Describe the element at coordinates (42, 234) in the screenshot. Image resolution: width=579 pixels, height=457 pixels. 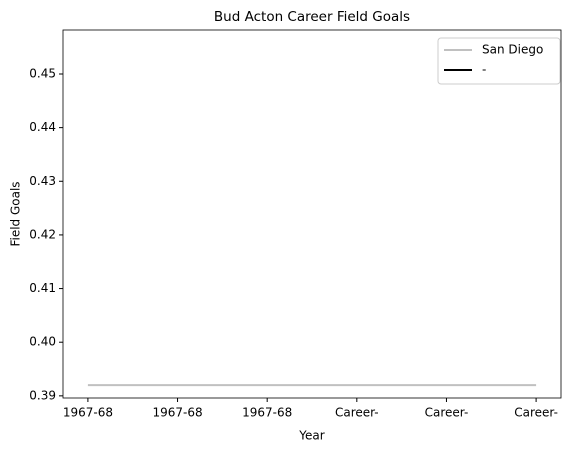
I see `y-tick-label: 0.42` at that location.